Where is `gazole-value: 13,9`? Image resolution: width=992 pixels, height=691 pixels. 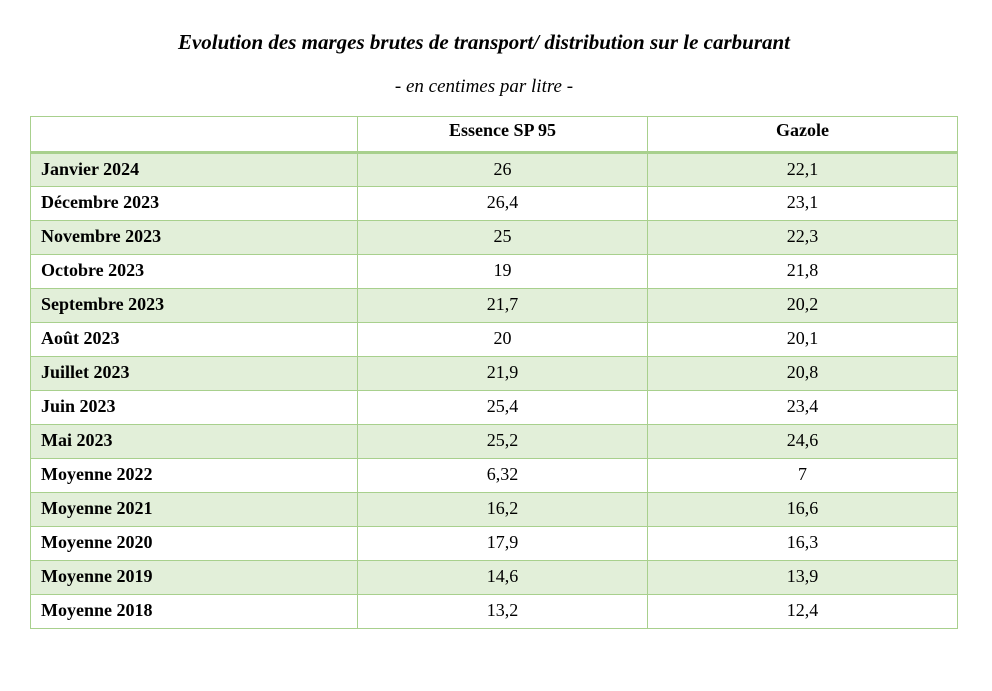
gazole-value: 13,9 is located at coordinates (802, 577).